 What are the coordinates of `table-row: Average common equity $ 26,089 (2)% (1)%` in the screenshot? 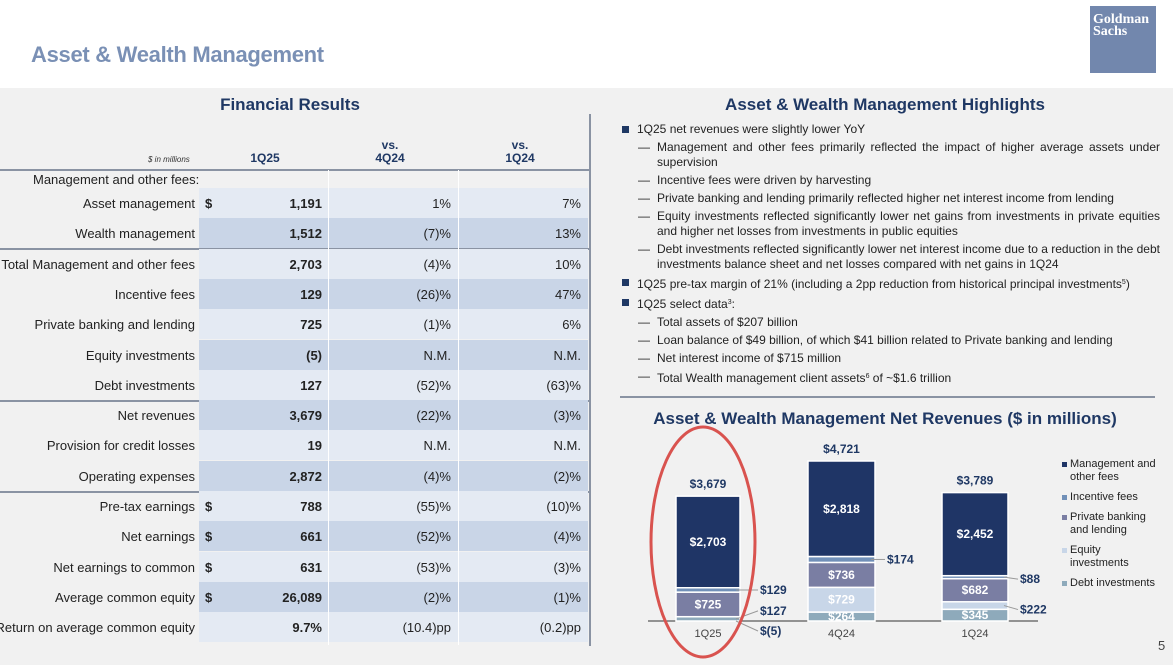 It's located at (294, 597).